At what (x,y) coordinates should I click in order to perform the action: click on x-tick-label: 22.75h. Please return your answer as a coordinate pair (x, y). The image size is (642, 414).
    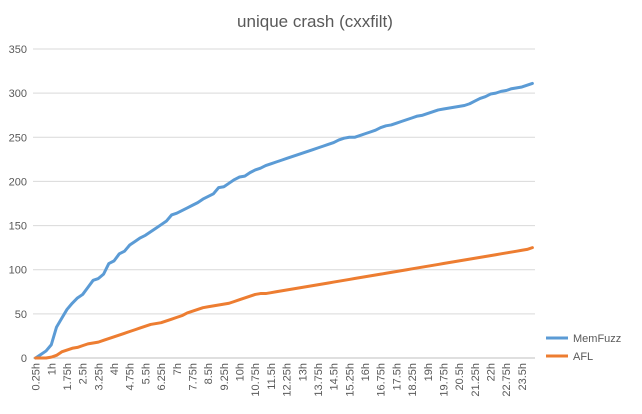
    Looking at the image, I should click on (507, 380).